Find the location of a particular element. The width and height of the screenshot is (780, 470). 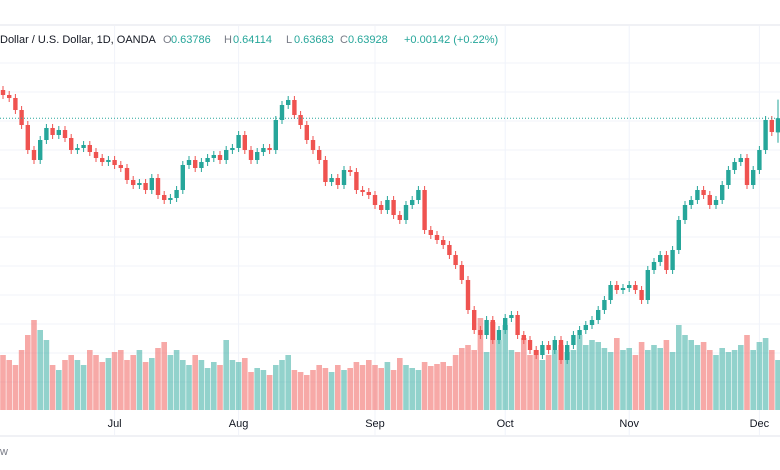

high-value: 0.64114 is located at coordinates (252, 40).